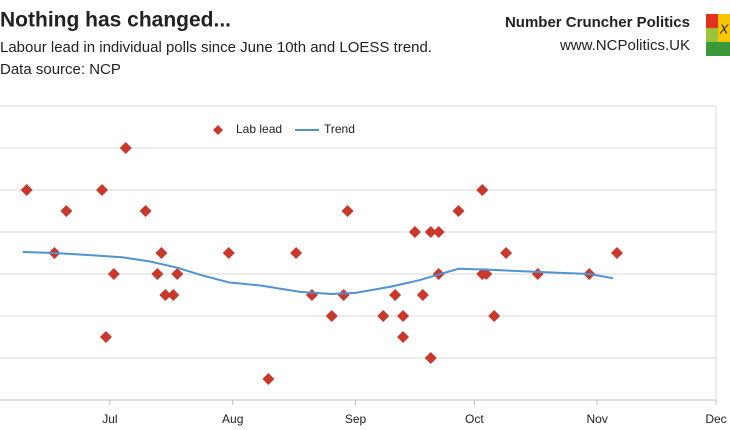  What do you see at coordinates (624, 45) in the screenshot?
I see `brand-url: www.NCPolitics.UK` at bounding box center [624, 45].